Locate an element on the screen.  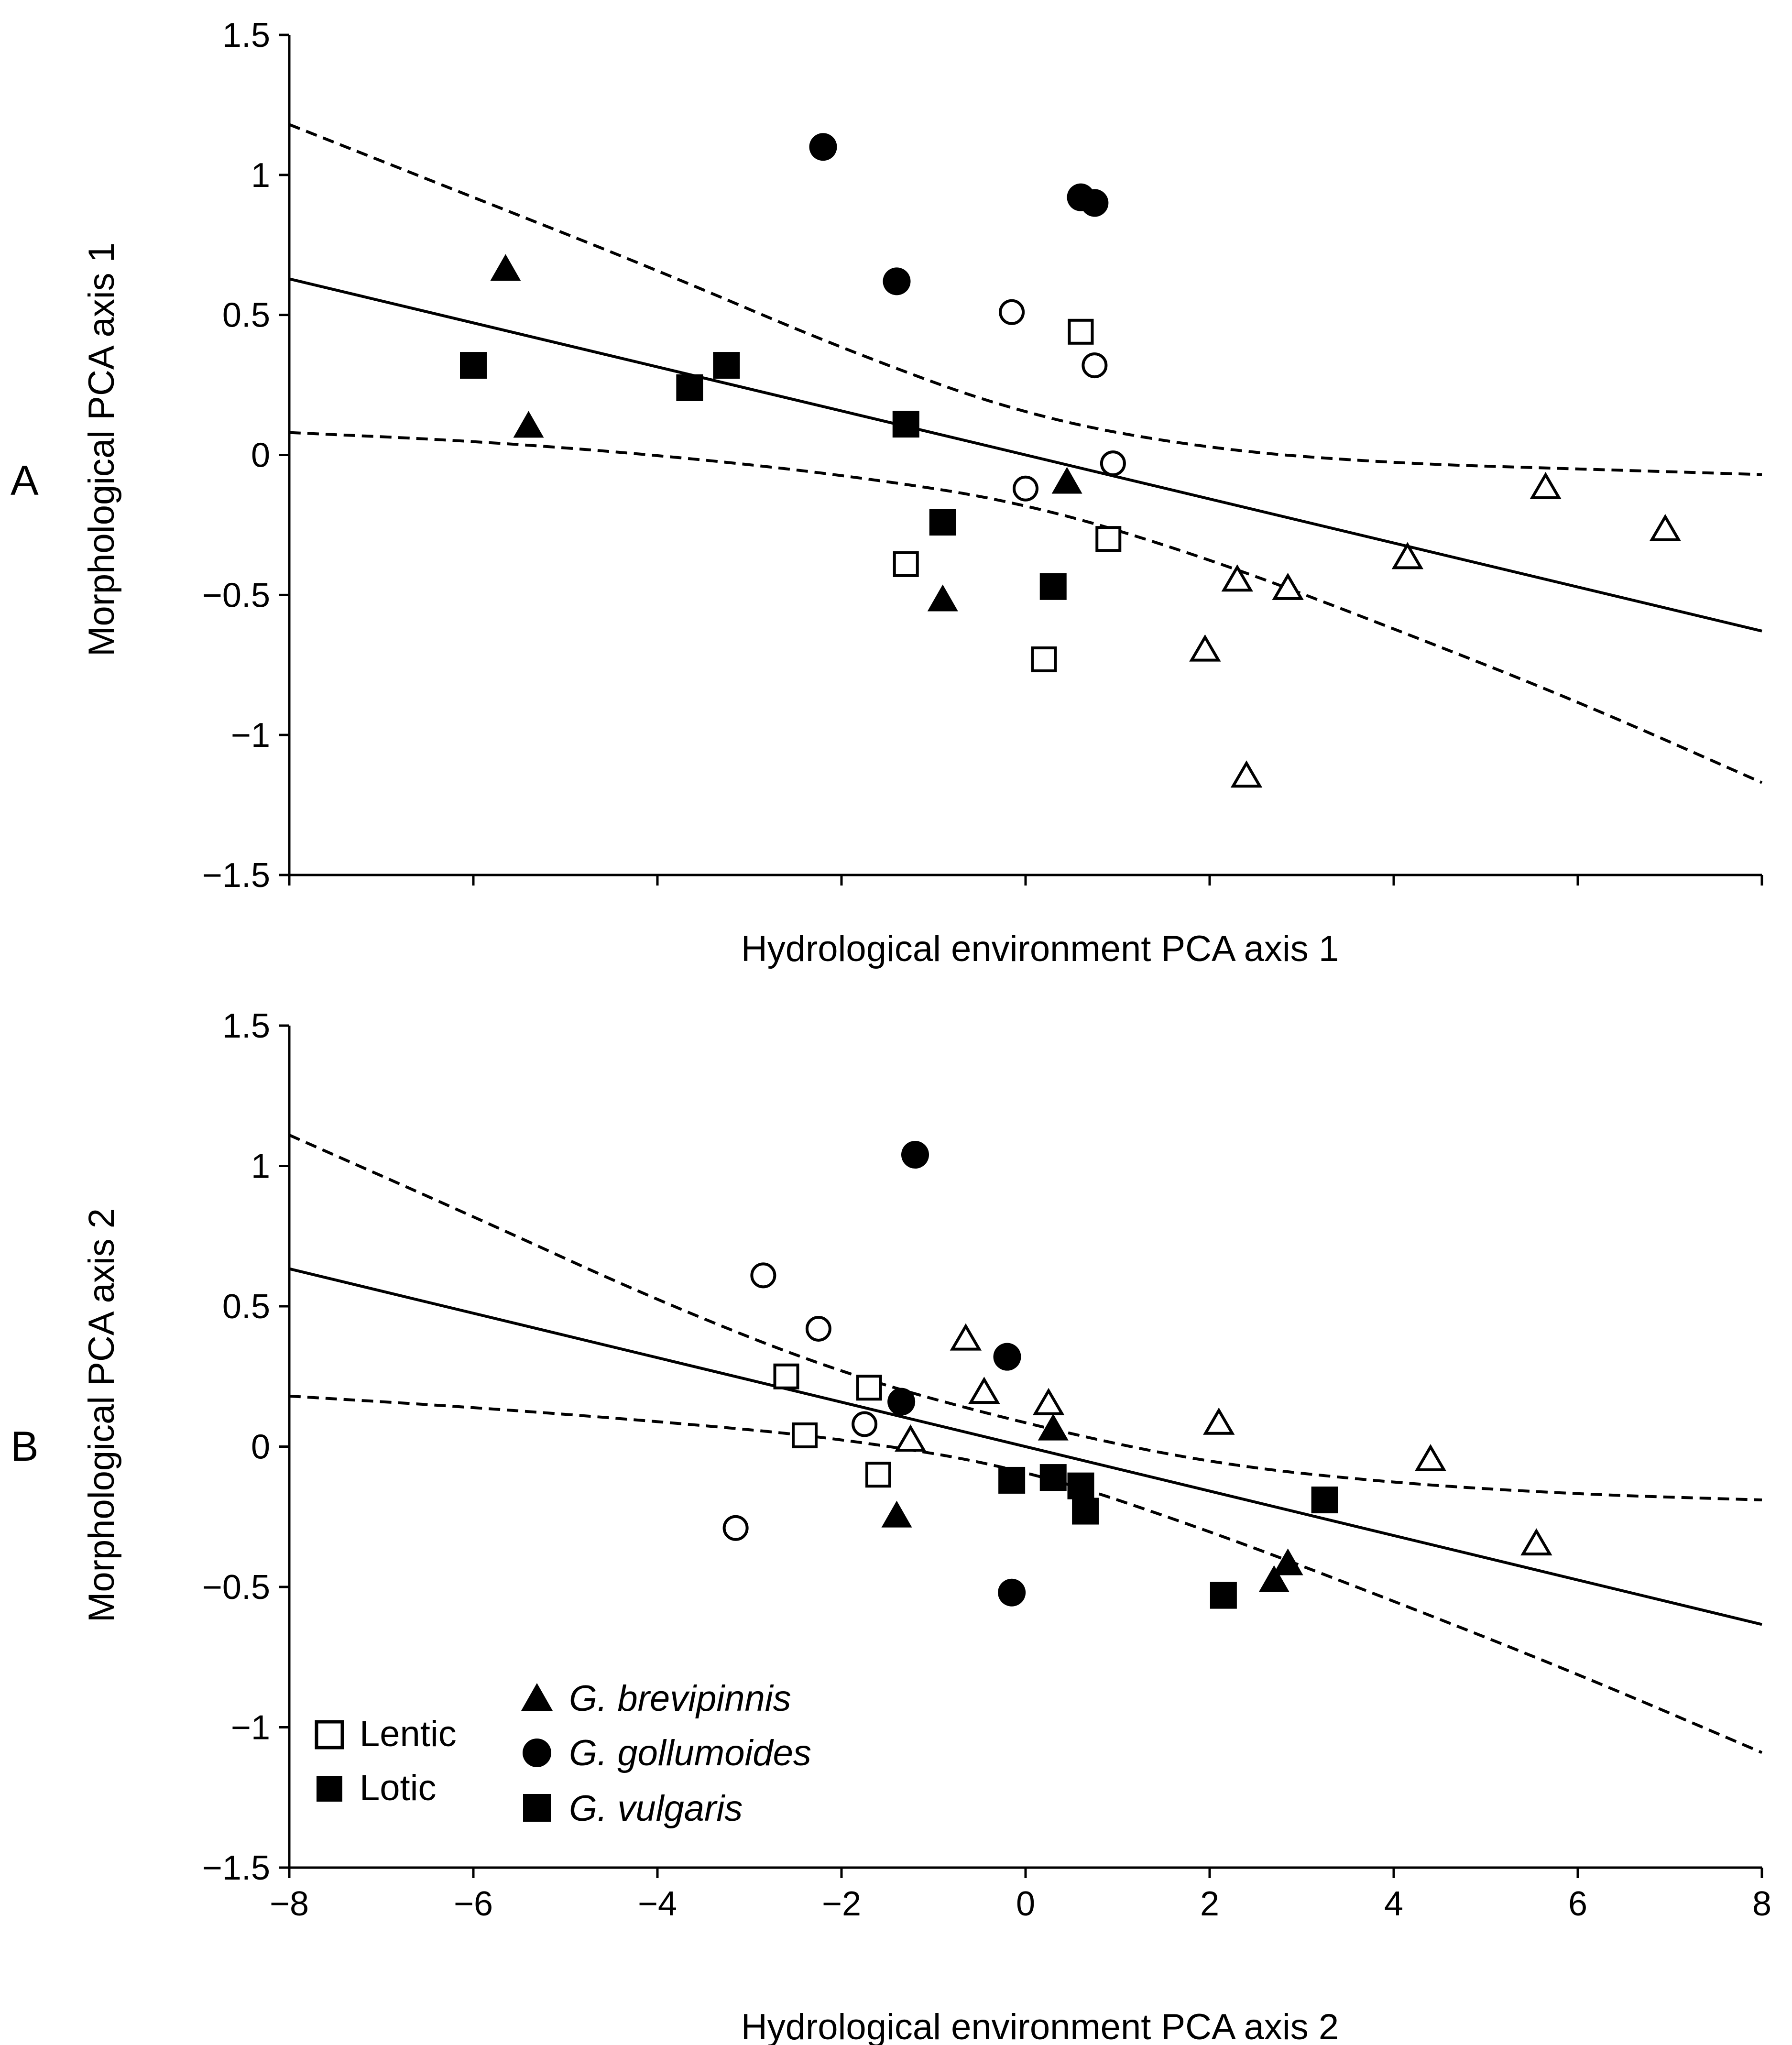
panel-a-y-tick-label: 1.5 is located at coordinates (246, 35).